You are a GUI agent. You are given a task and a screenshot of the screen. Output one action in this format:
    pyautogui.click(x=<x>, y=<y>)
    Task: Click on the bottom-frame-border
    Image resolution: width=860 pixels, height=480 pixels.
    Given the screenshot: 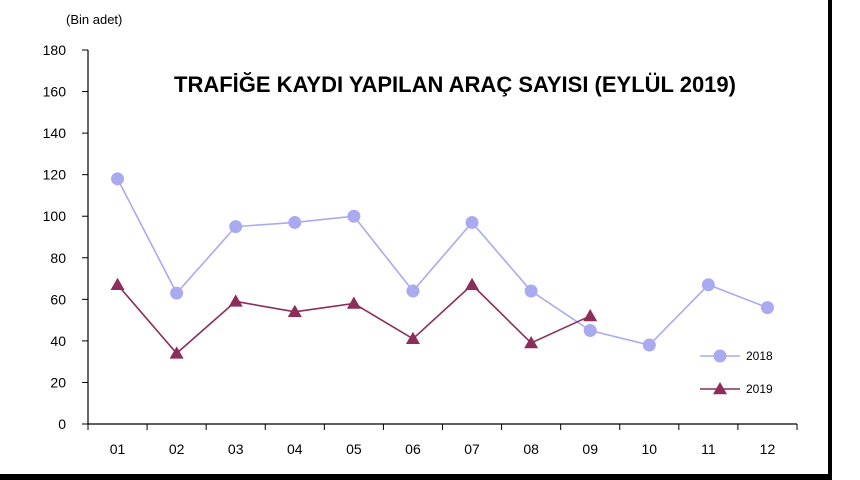 What is the action you would take?
    pyautogui.click(x=416, y=477)
    